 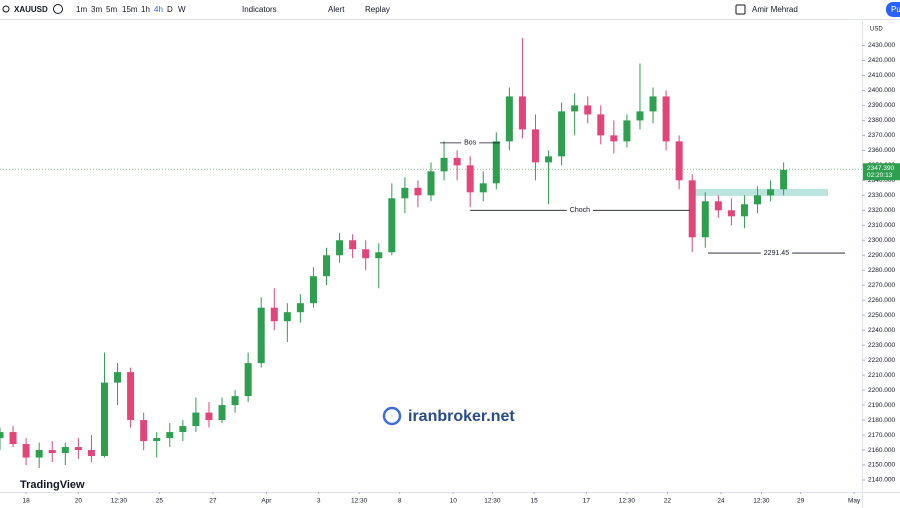 I want to click on alert-button: Alert, so click(x=336, y=9).